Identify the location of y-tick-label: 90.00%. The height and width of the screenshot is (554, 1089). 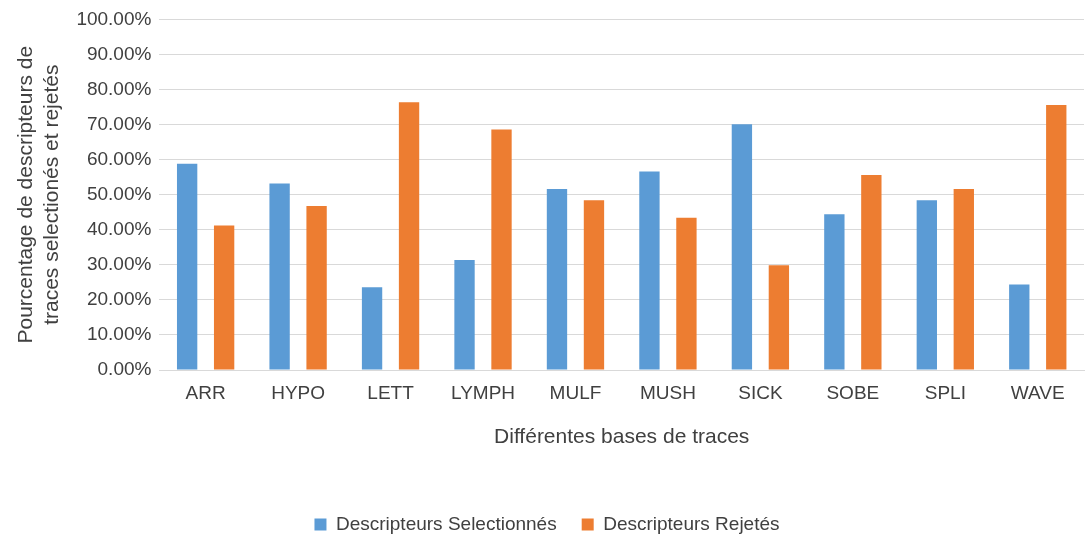
(119, 53).